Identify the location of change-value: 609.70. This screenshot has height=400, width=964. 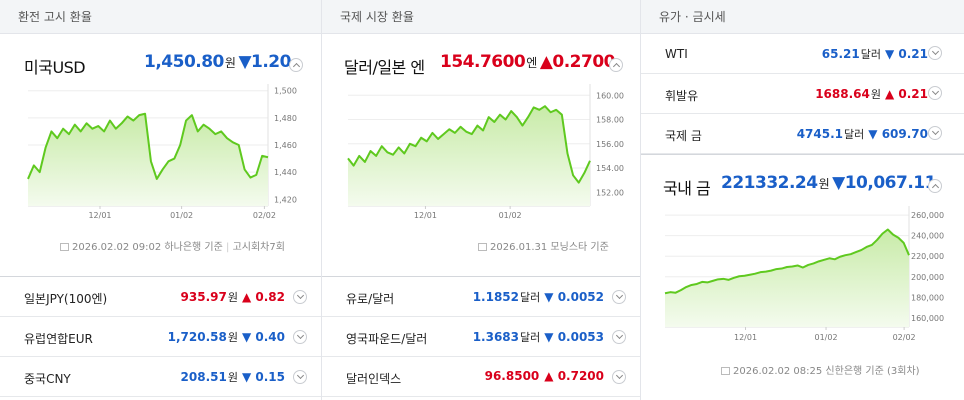
(904, 134).